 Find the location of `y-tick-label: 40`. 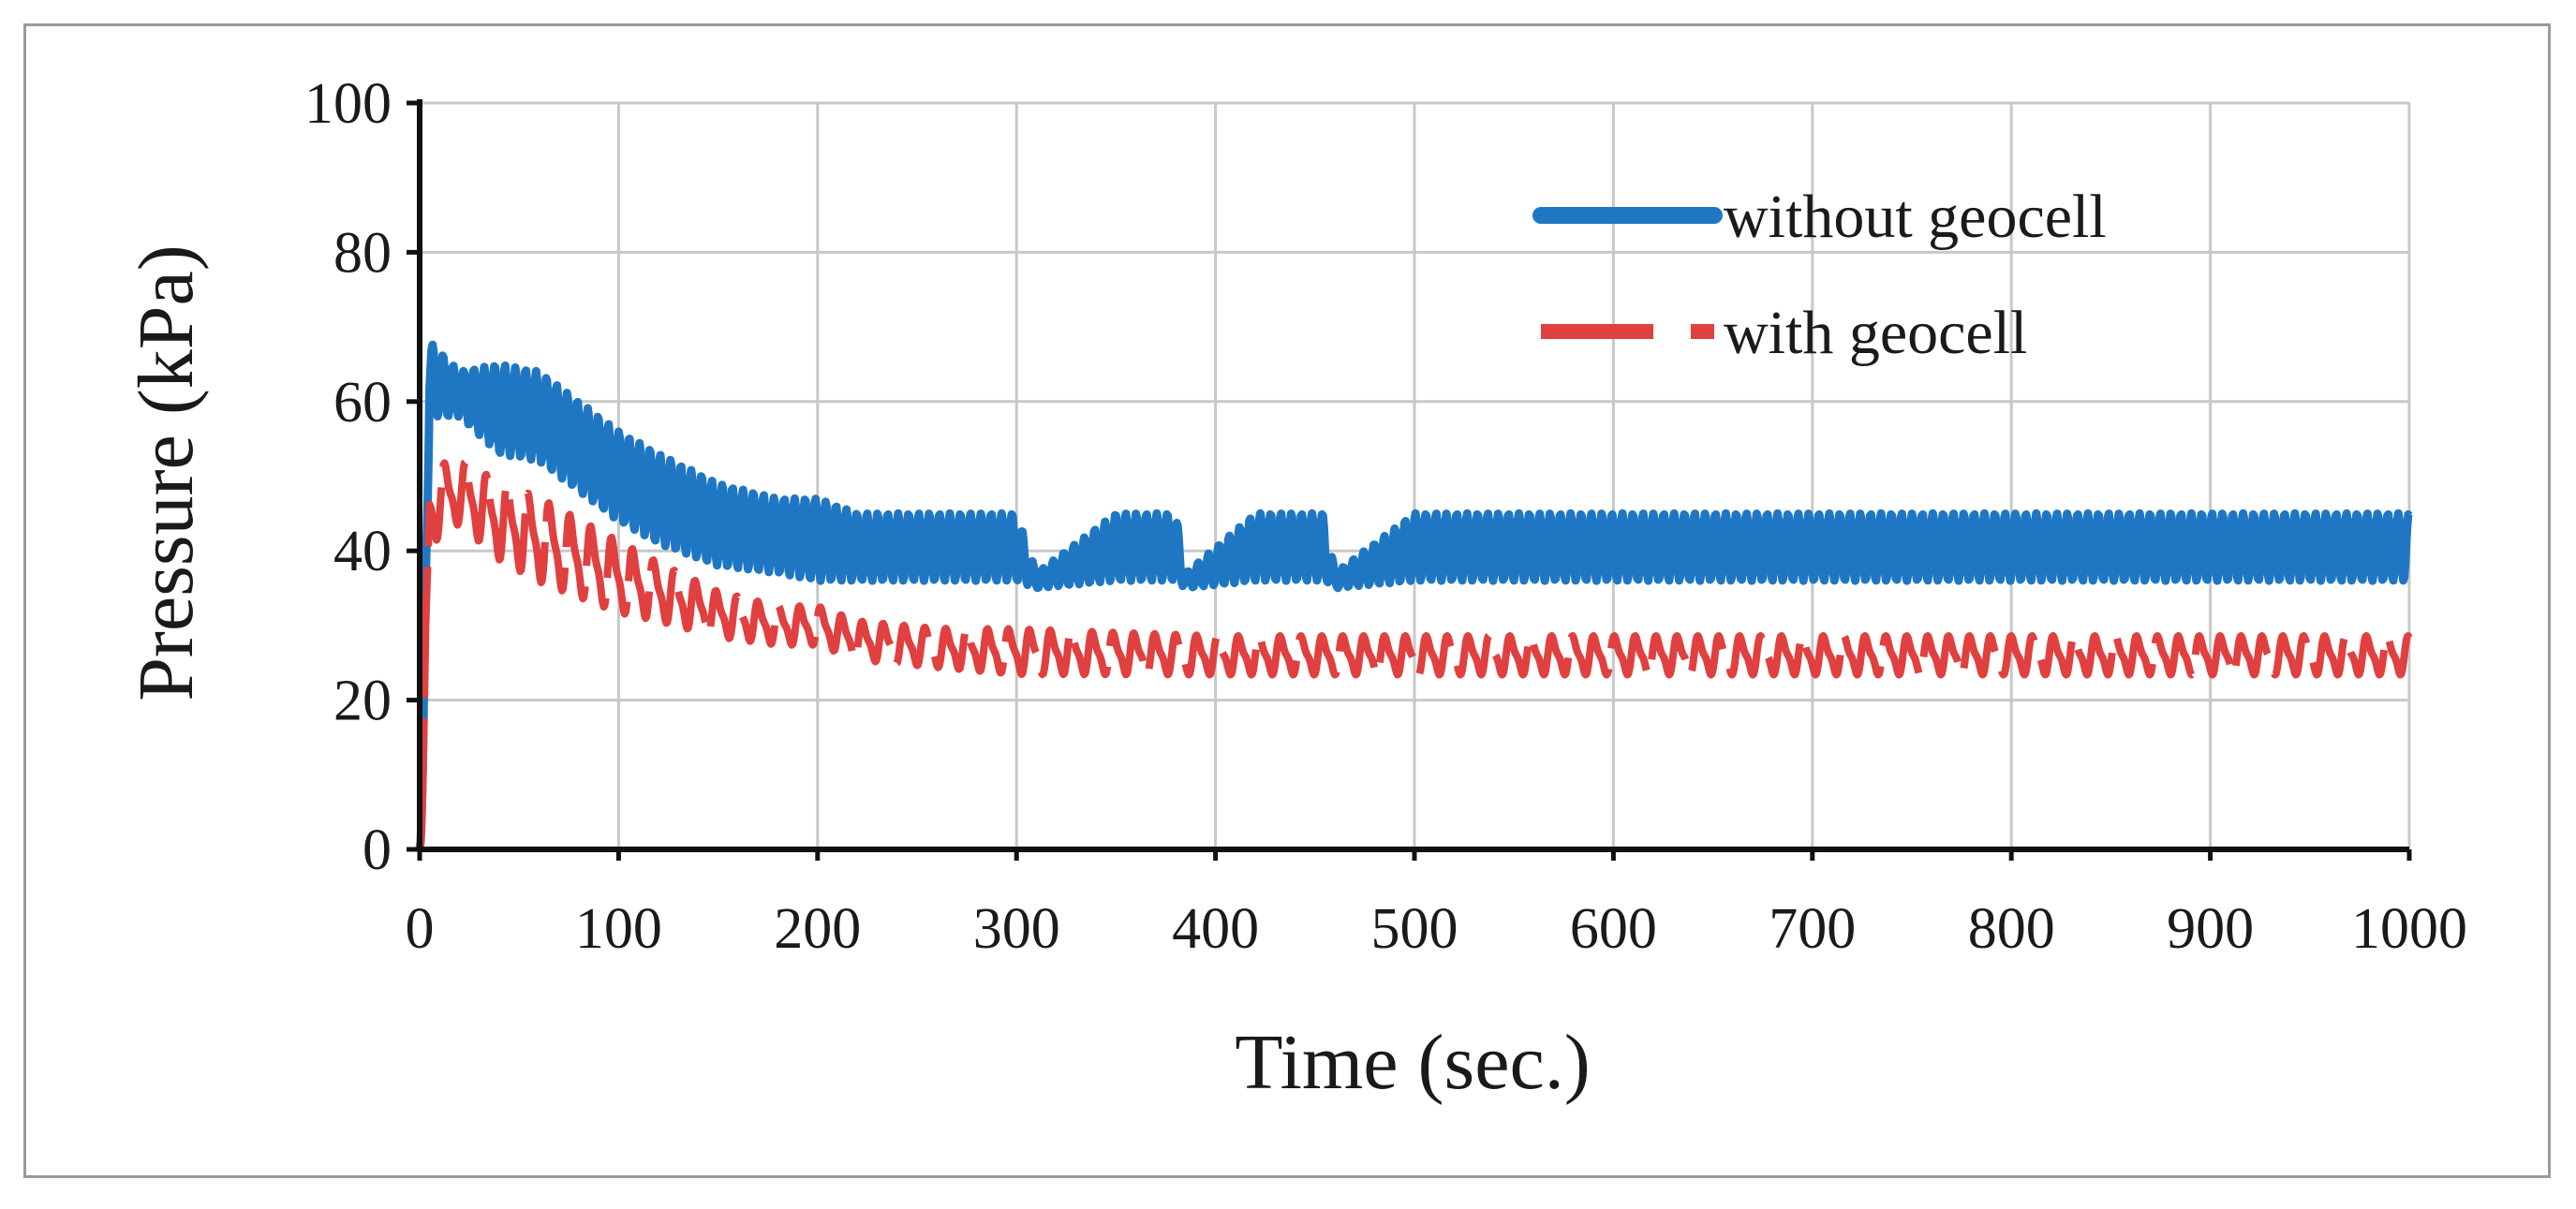

y-tick-label: 40 is located at coordinates (362, 551).